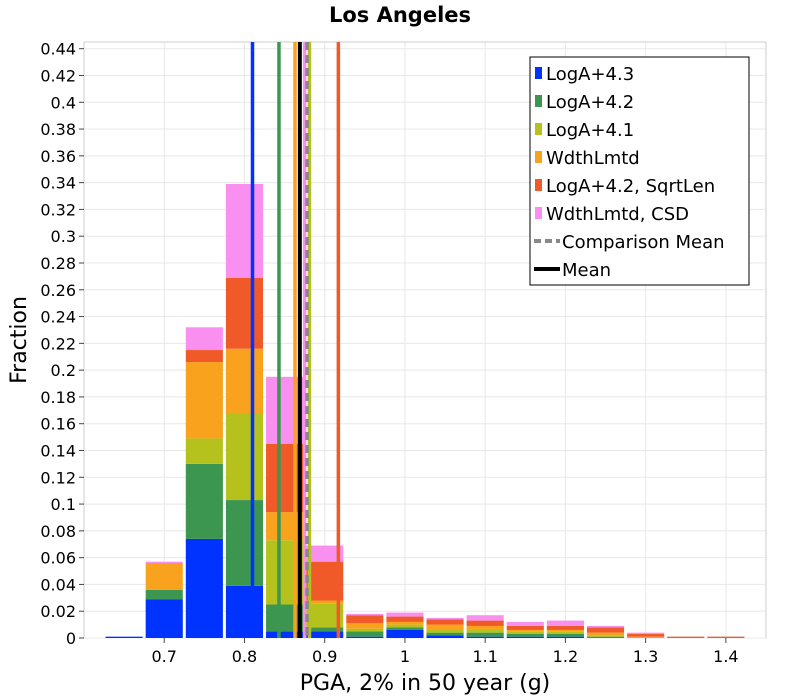 The image size is (800, 700). Describe the element at coordinates (58, 156) in the screenshot. I see `y-tick-label: 0.36` at that location.